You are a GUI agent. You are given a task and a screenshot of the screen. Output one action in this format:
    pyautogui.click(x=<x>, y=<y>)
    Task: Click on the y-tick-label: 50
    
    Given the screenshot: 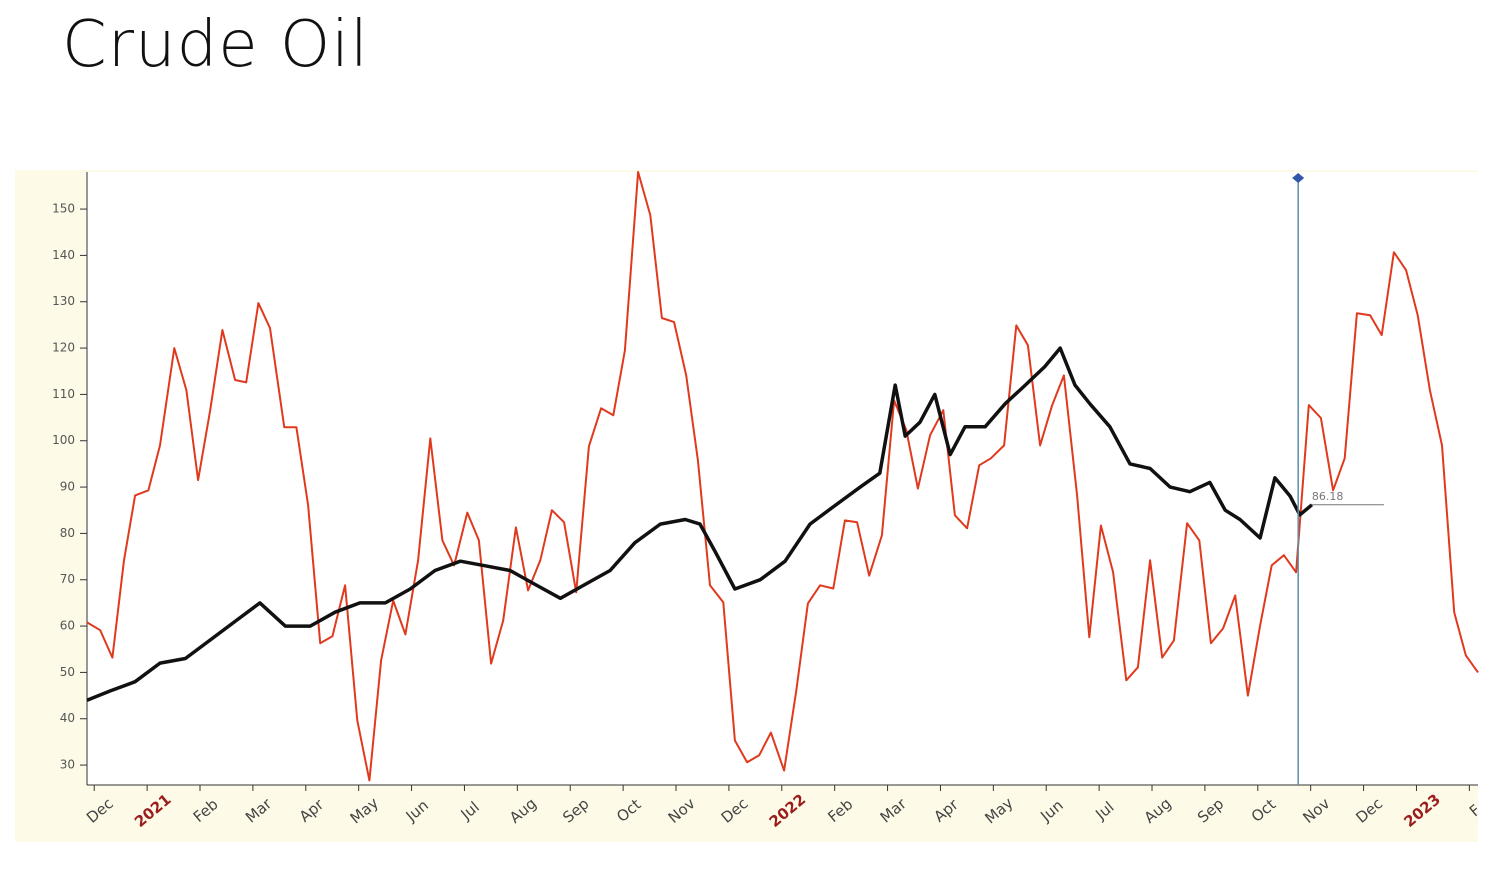 What is the action you would take?
    pyautogui.click(x=67, y=672)
    